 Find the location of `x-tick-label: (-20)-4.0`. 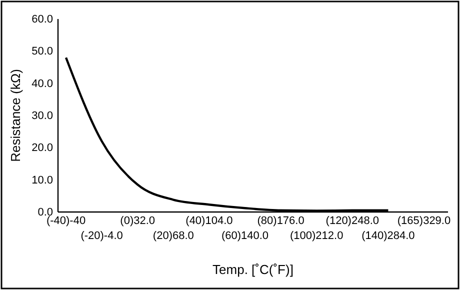

x-tick-label: (-20)-4.0 is located at coordinates (101, 236).